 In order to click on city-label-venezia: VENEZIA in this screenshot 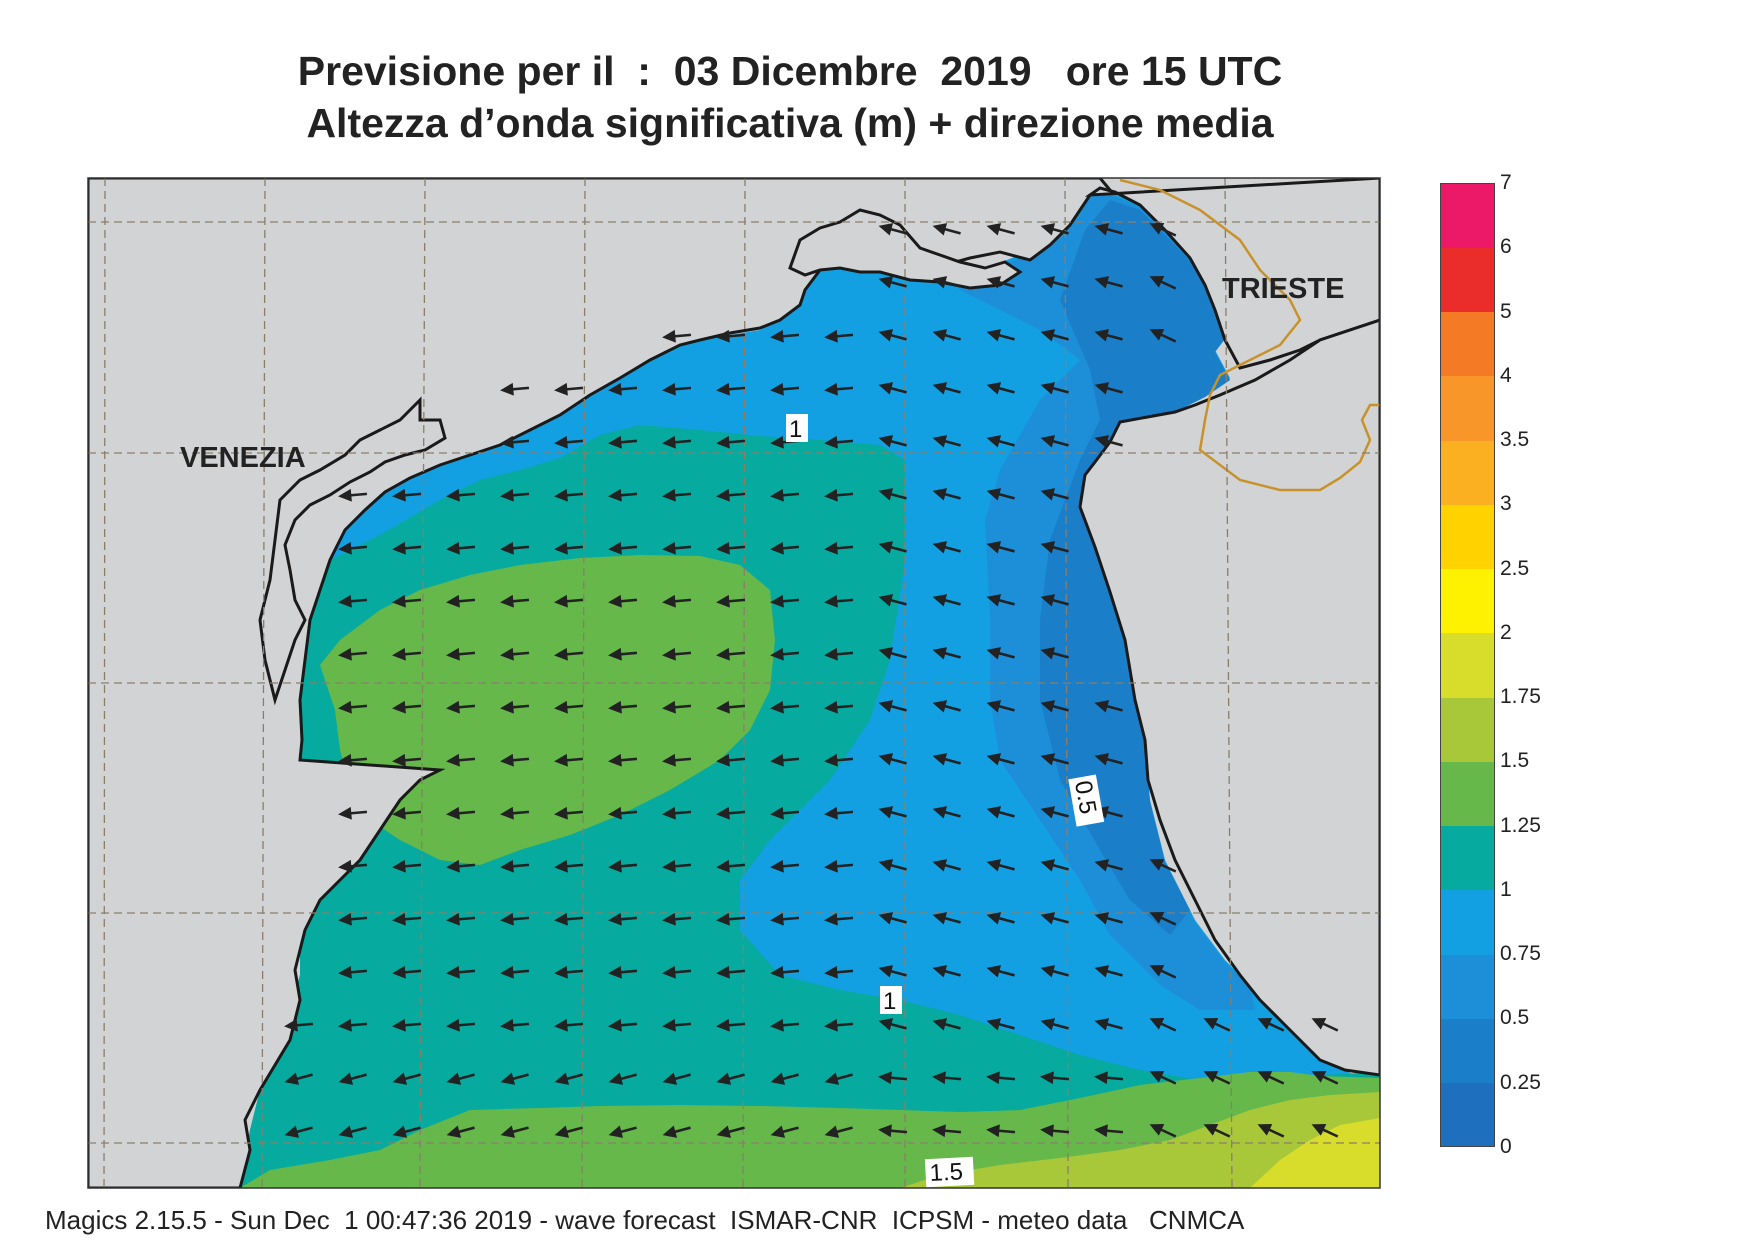, I will do `click(243, 458)`.